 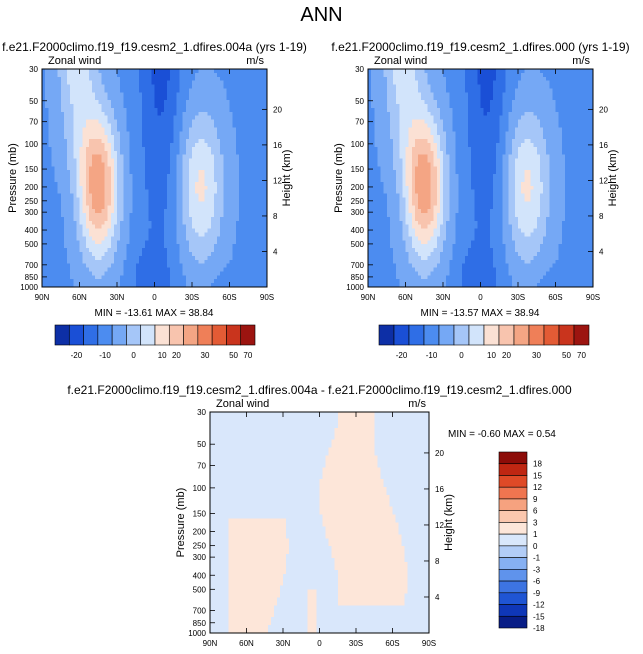 I want to click on x-tick-label: 60S, so click(x=229, y=297).